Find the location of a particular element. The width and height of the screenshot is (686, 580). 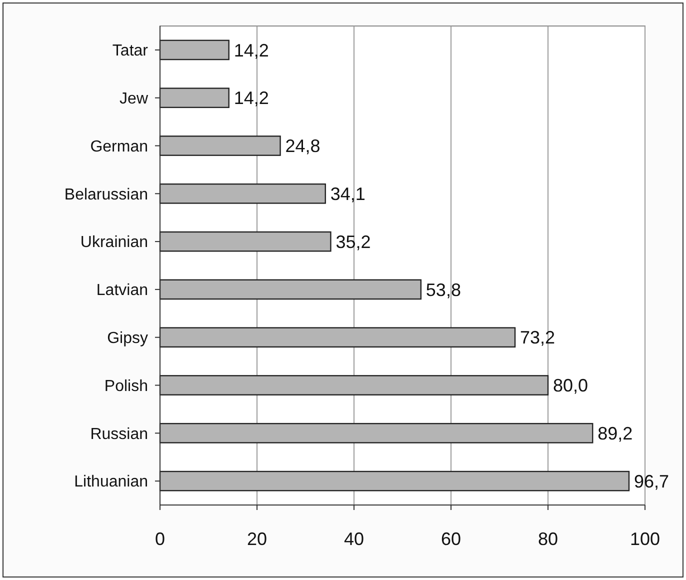

data-label: 24,8 is located at coordinates (302, 146).